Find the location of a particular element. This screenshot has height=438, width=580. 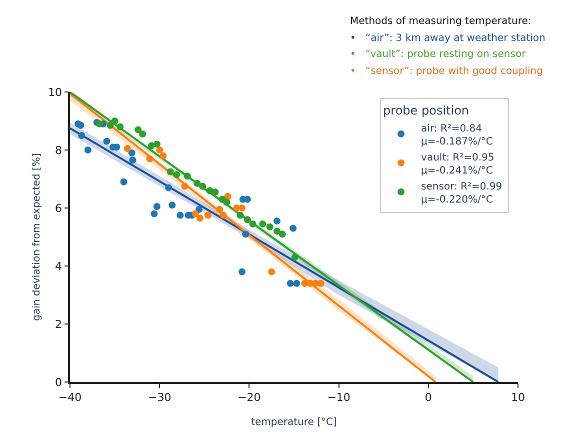

y-tick-label: 6 is located at coordinates (58, 208).